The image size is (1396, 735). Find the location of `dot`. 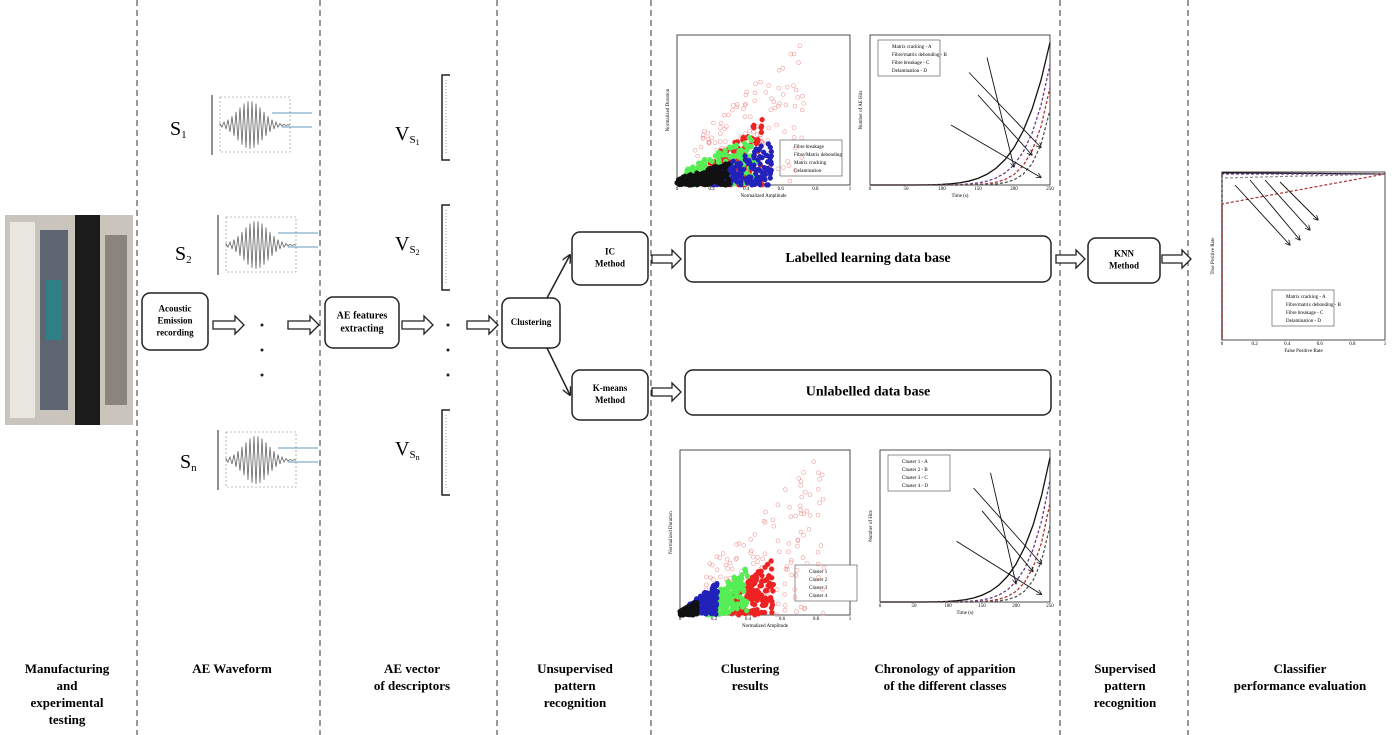

dot is located at coordinates (448, 375).